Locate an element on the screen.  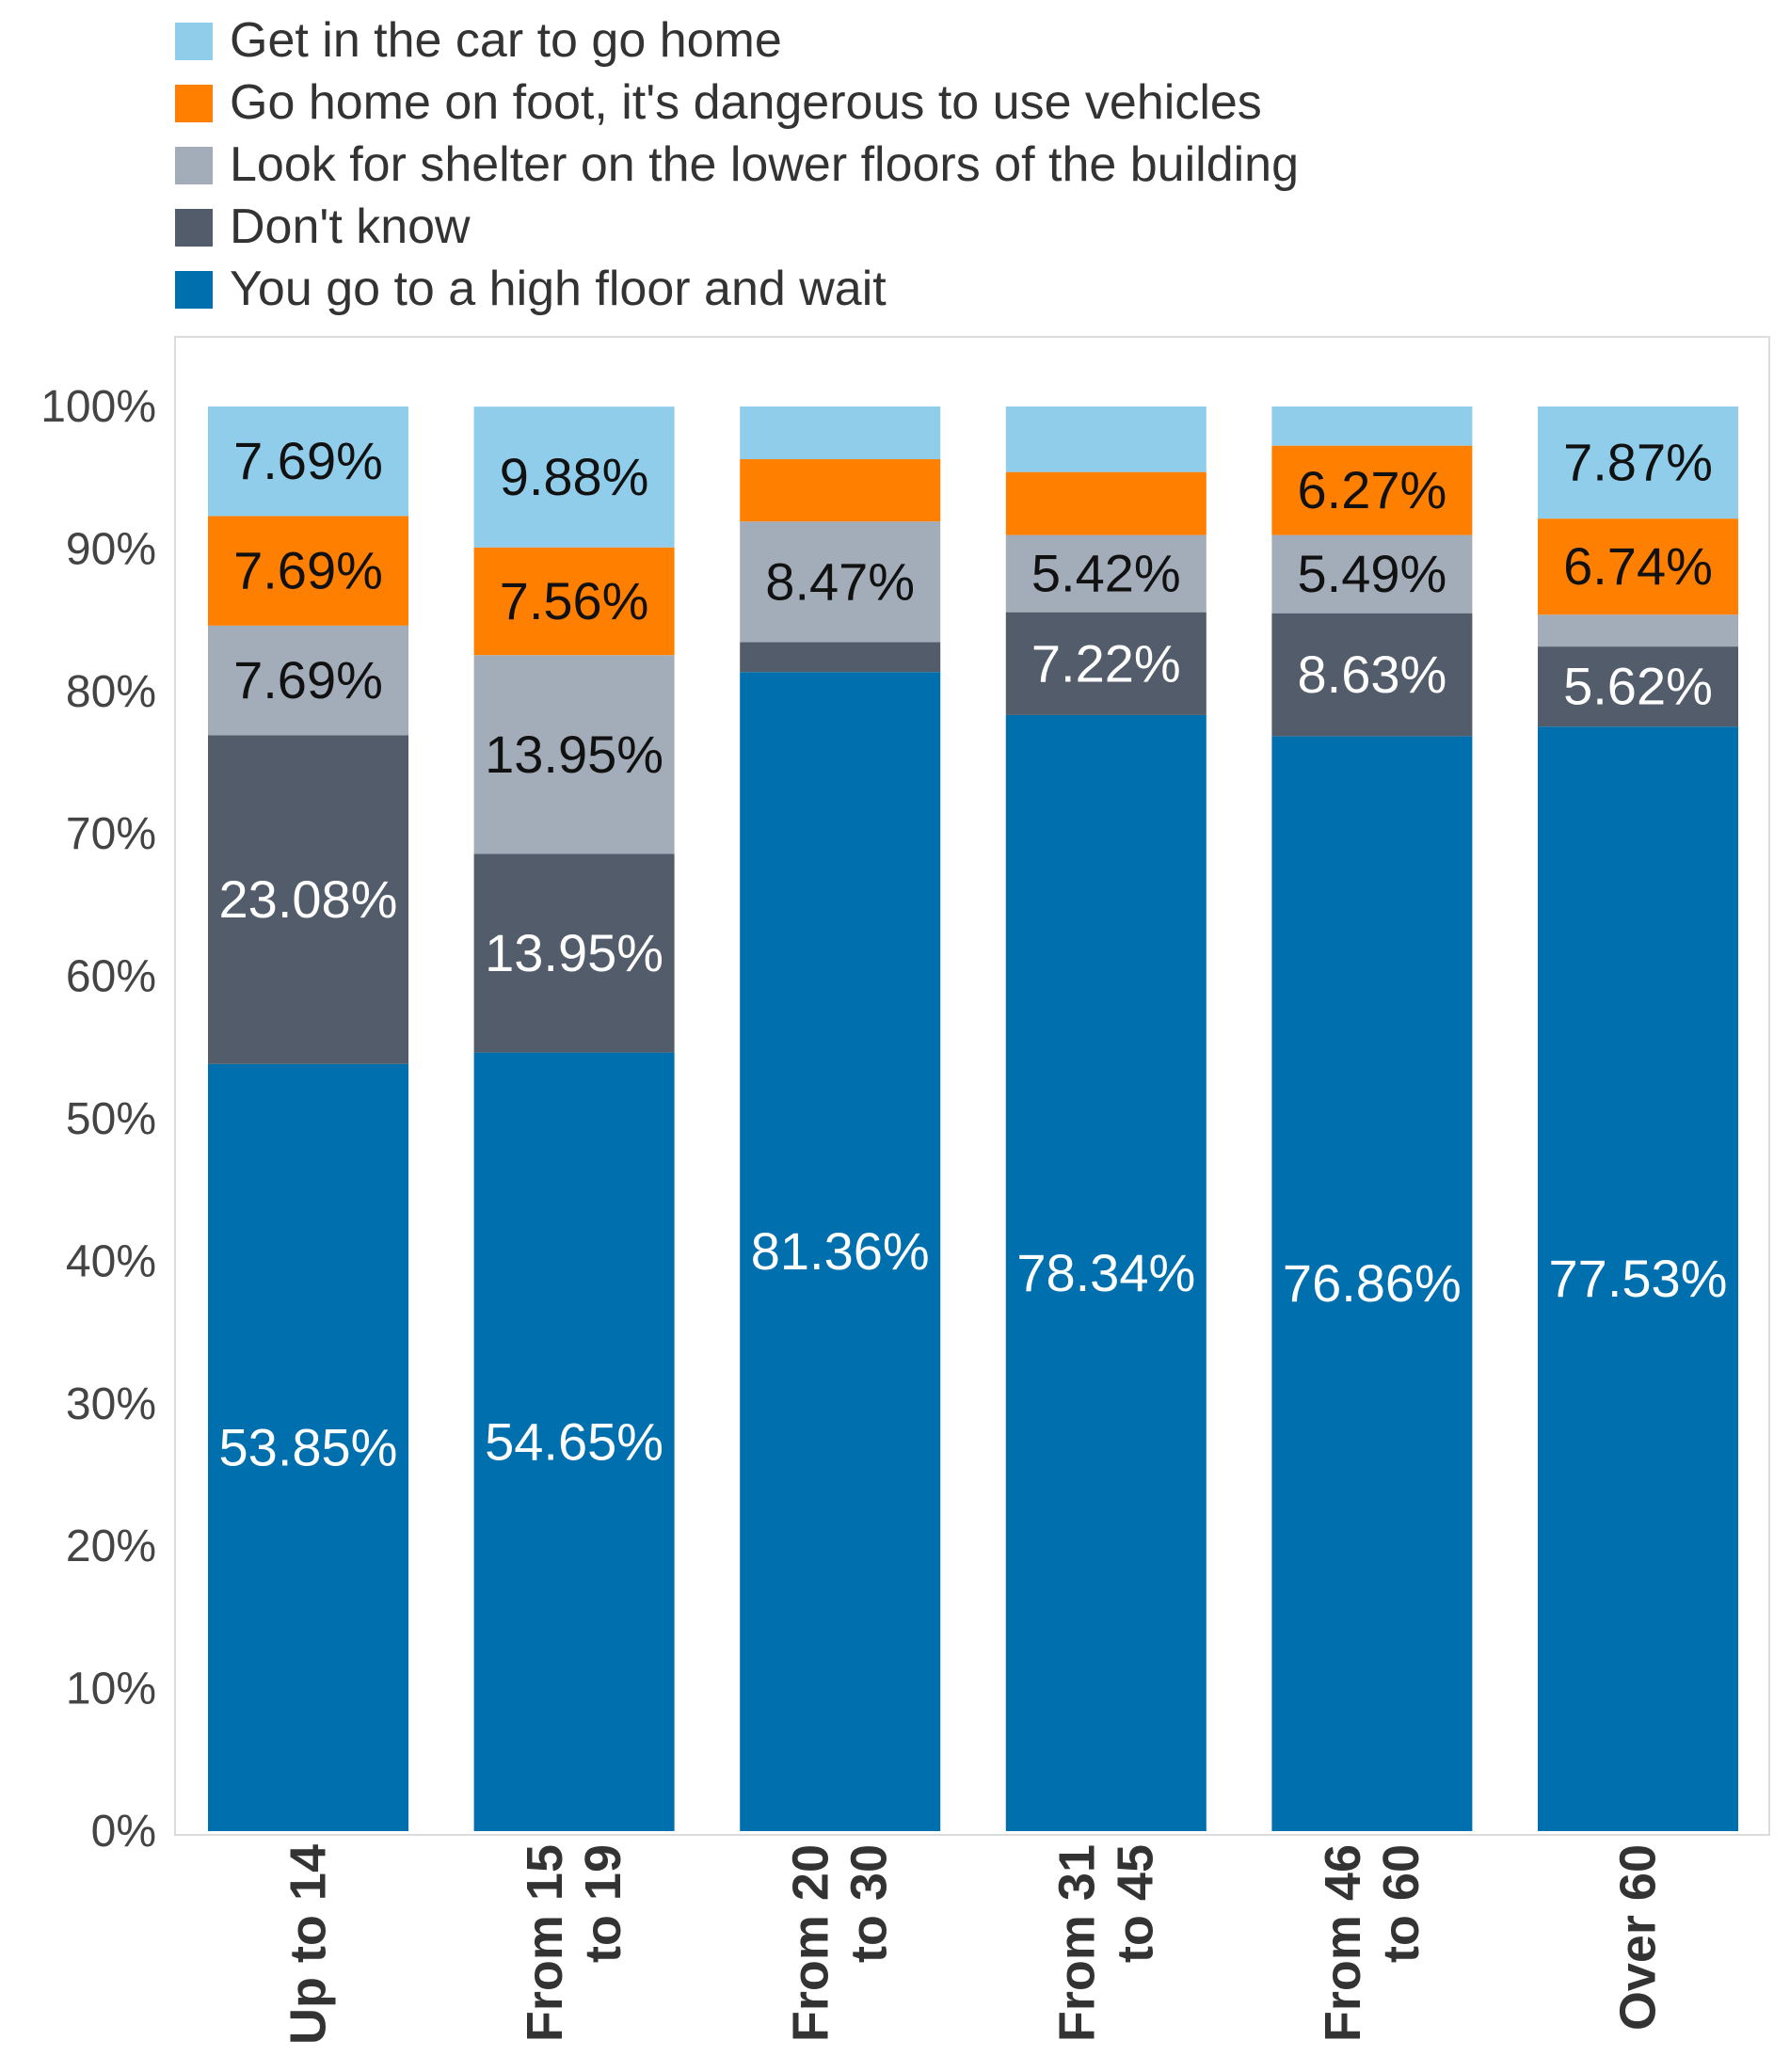
y-tick-label: 20% is located at coordinates (111, 1546).